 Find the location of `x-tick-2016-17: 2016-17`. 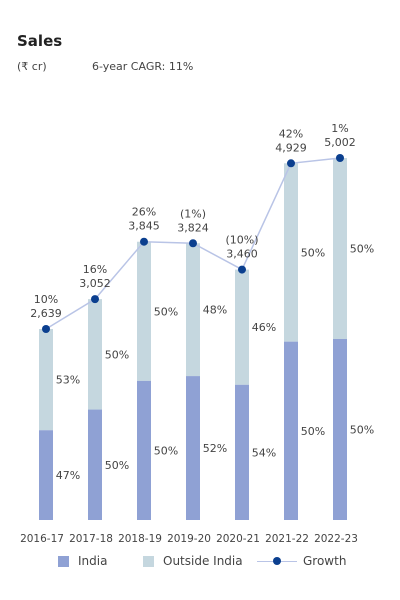

x-tick-2016-17: 2016-17 is located at coordinates (42, 539).